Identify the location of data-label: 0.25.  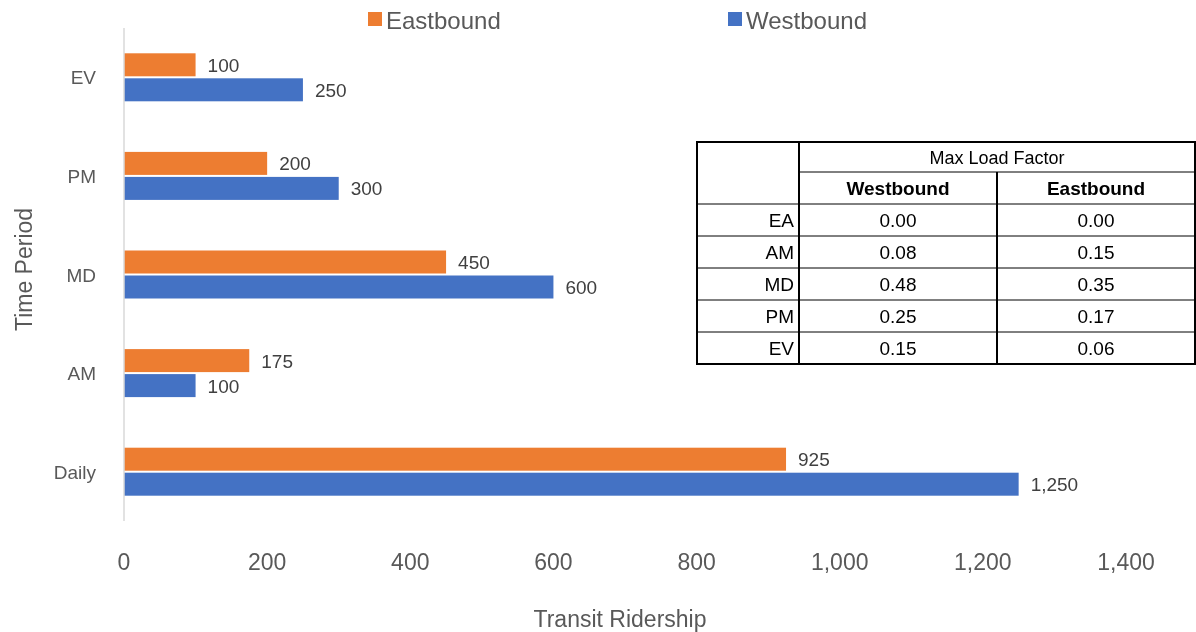
(898, 316).